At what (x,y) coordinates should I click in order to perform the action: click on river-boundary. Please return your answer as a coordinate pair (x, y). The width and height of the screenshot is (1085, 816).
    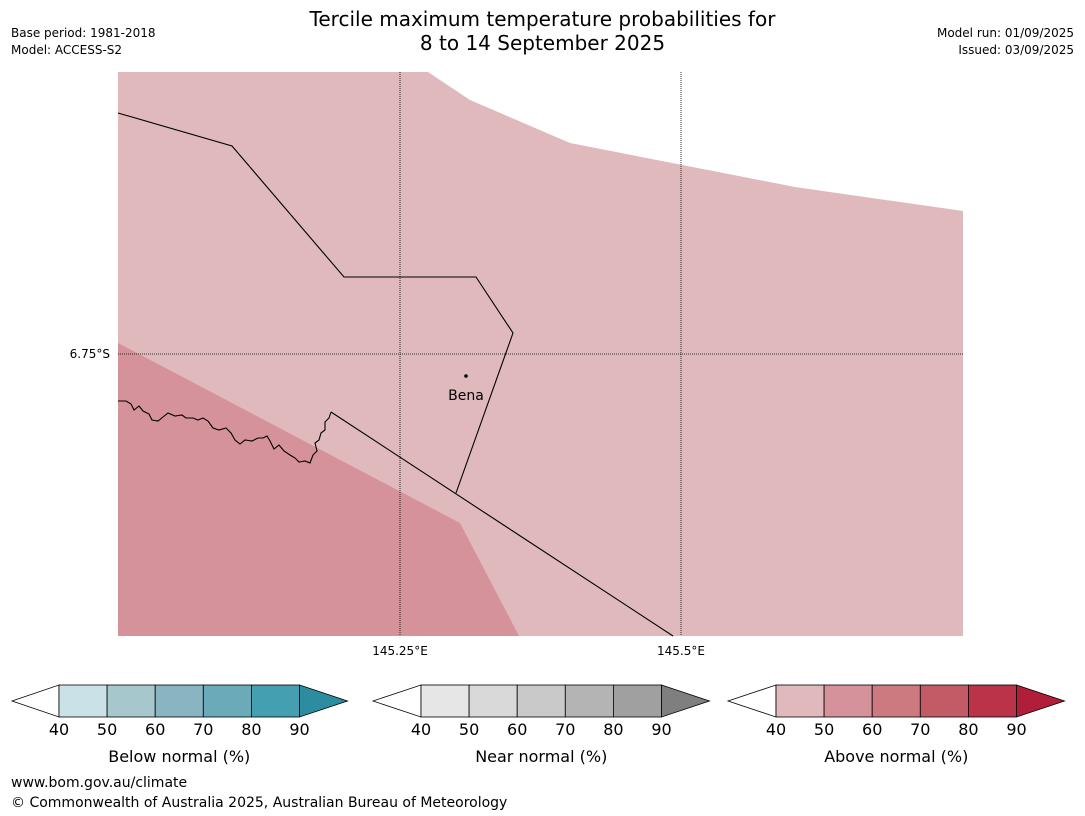
    Looking at the image, I should click on (225, 432).